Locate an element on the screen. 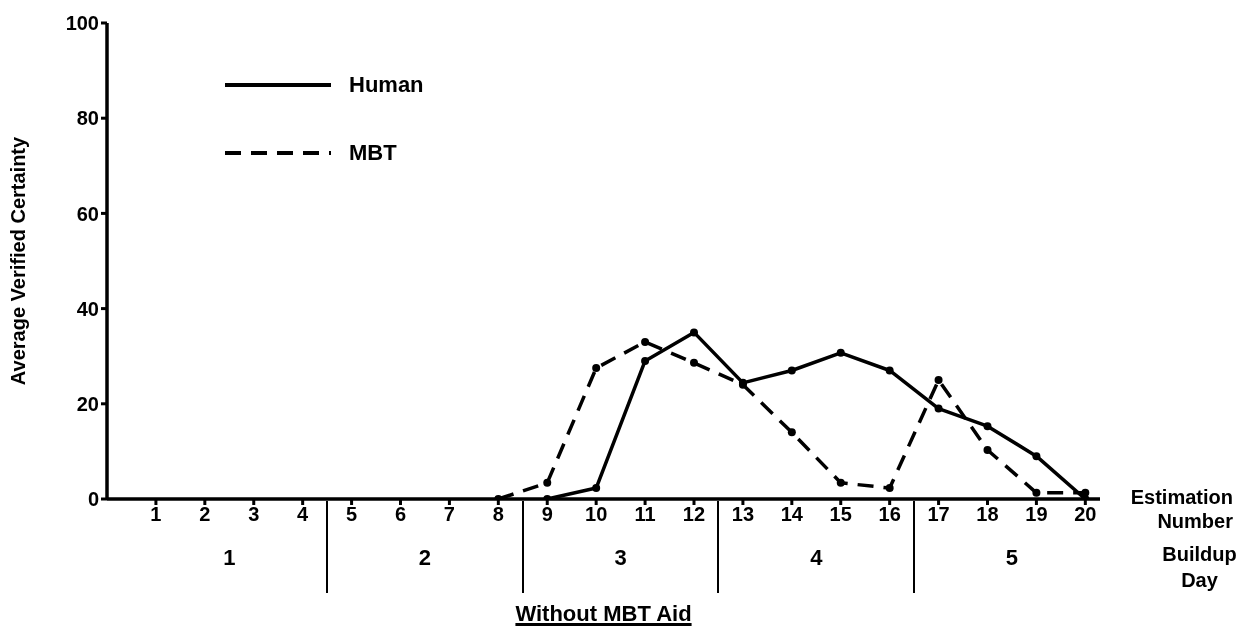  x-tick-label: 9 is located at coordinates (547, 514).